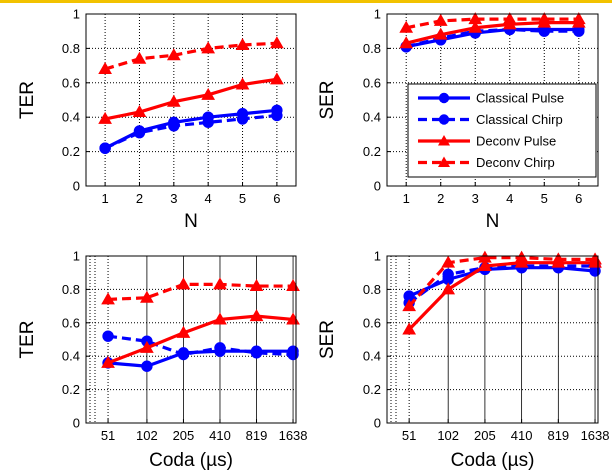 The width and height of the screenshot is (612, 473). What do you see at coordinates (506, 435) in the screenshot?
I see `x-tick-labels: 51 102 205 410 819 1638` at bounding box center [506, 435].